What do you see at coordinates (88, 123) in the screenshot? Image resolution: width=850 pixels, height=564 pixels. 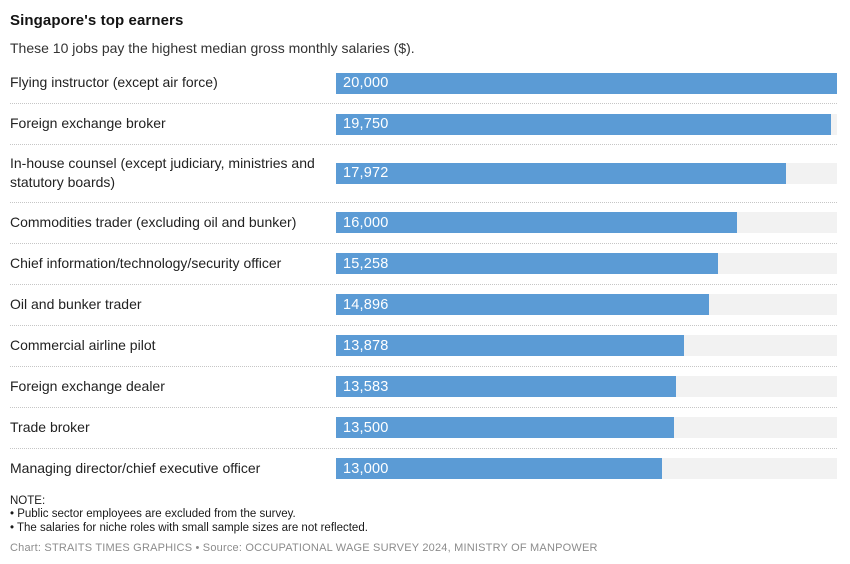 I see `category-label: Foreign exchange broker` at bounding box center [88, 123].